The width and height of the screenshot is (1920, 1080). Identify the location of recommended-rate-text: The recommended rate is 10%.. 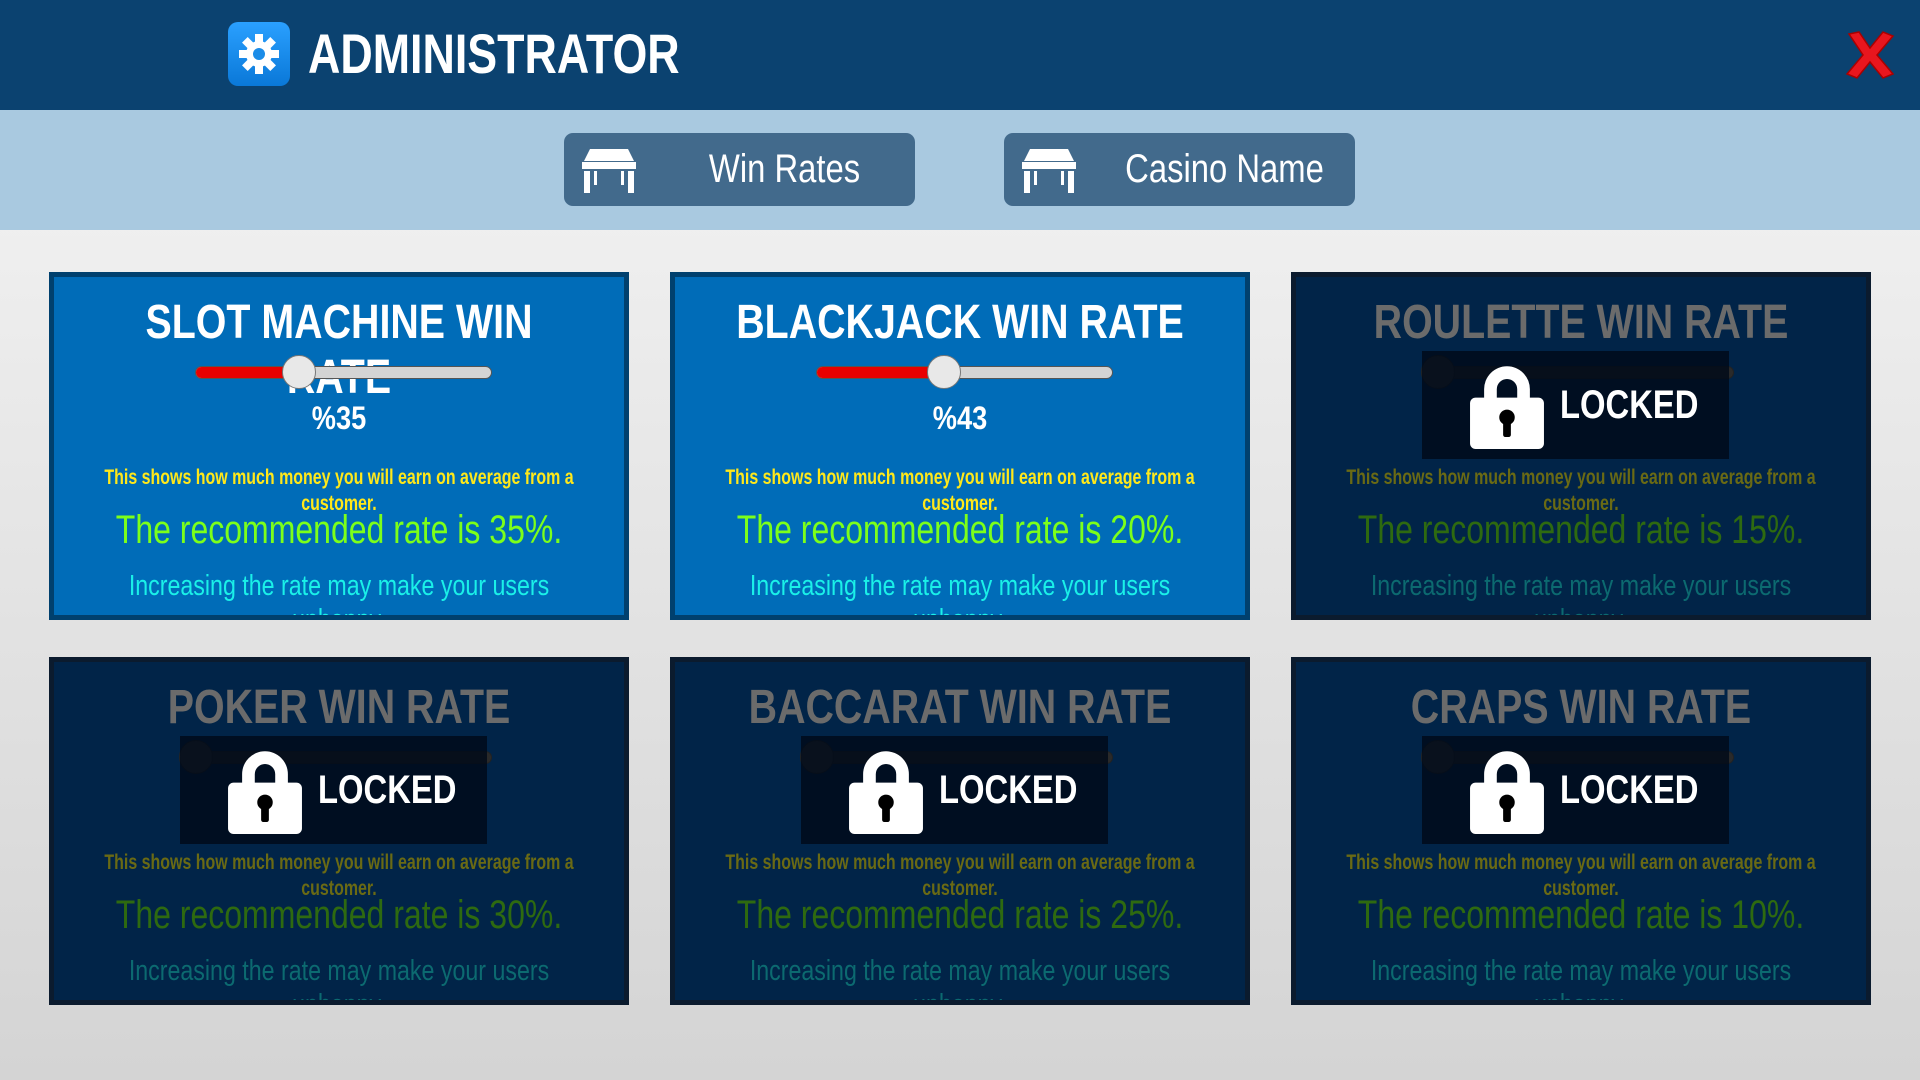
(1581, 915).